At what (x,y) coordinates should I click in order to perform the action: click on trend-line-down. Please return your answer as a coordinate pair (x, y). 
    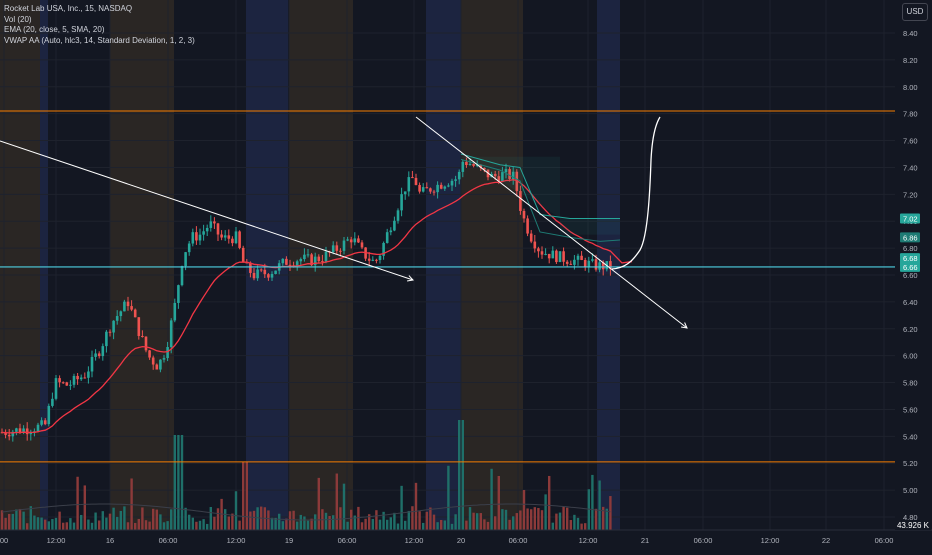
    Looking at the image, I should click on (207, 210).